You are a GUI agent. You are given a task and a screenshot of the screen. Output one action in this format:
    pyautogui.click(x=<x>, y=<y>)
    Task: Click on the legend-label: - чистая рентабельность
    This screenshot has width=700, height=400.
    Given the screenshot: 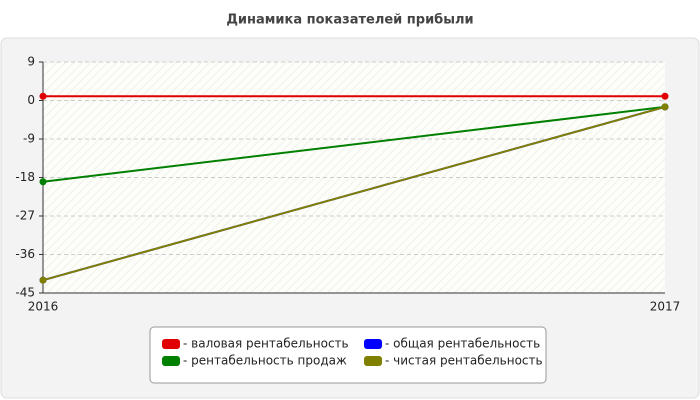 What is the action you would take?
    pyautogui.click(x=464, y=361)
    